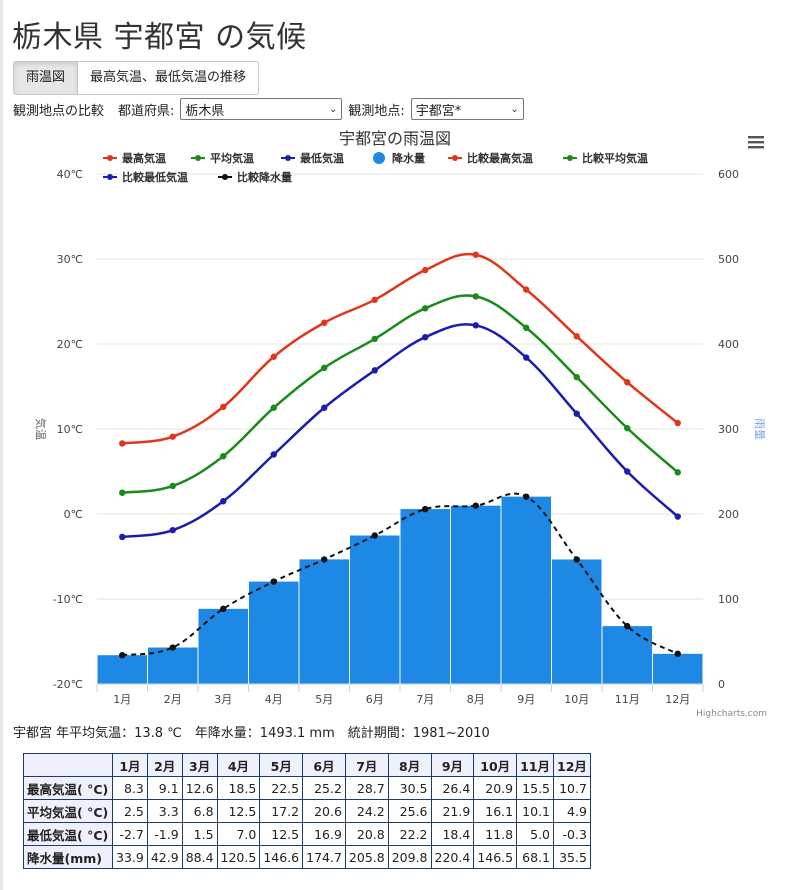 The height and width of the screenshot is (890, 789). I want to click on table-cell: 16.1, so click(495, 811).